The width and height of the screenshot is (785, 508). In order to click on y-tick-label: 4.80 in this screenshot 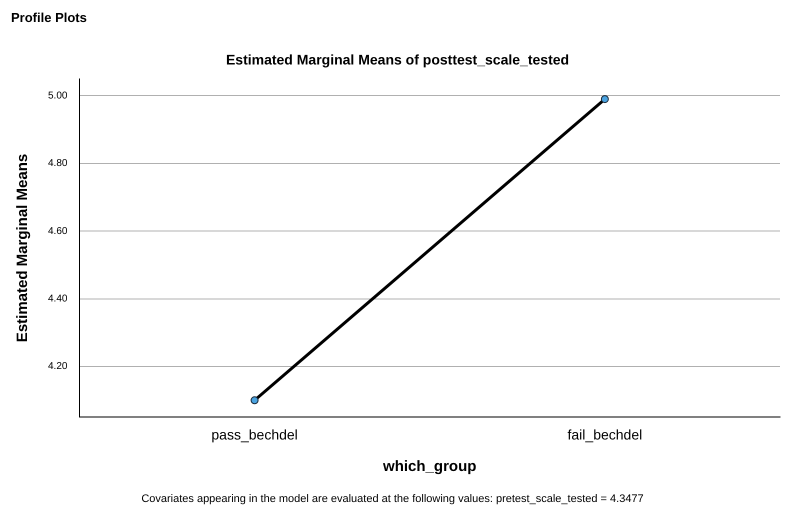, I will do `click(58, 164)`.